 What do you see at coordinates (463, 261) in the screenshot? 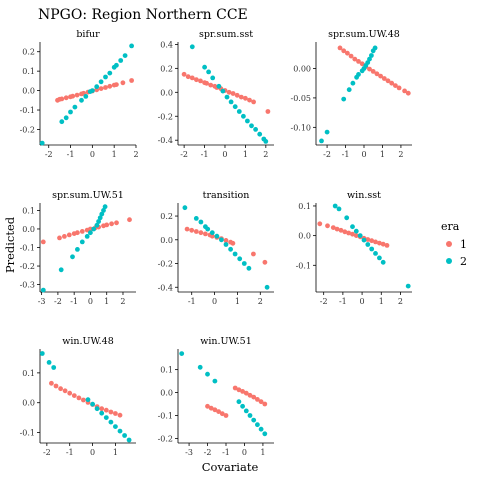
I see `legend-label-era-2: 2` at bounding box center [463, 261].